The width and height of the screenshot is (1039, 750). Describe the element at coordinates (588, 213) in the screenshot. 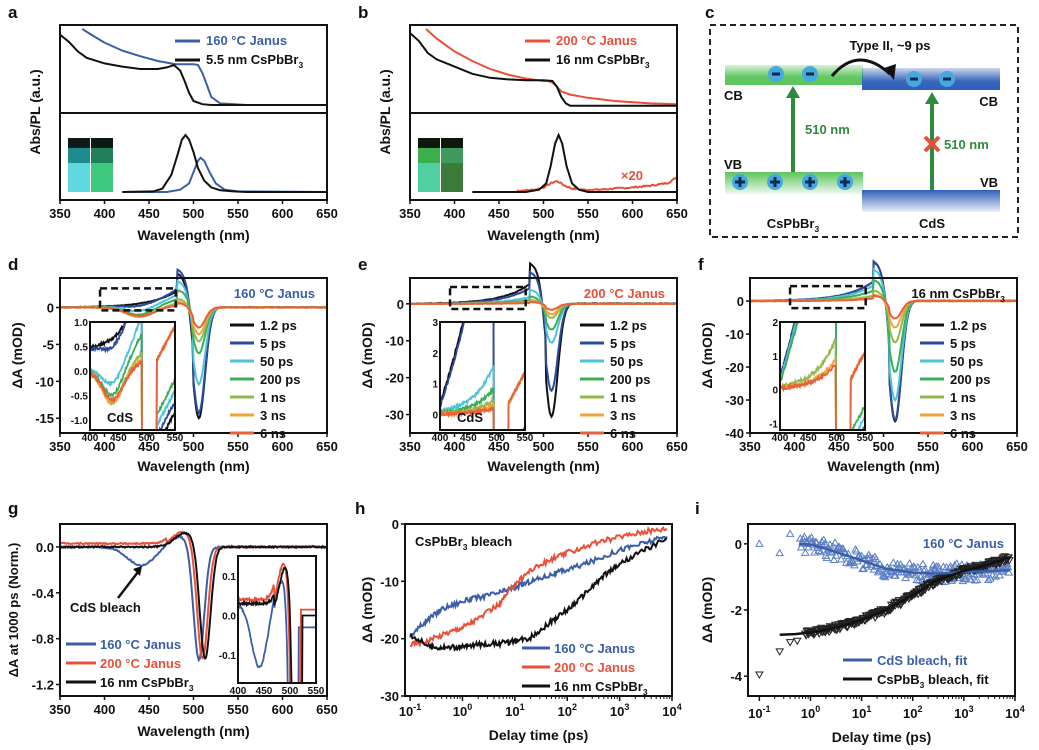

I see `x-tick-label: 550` at that location.